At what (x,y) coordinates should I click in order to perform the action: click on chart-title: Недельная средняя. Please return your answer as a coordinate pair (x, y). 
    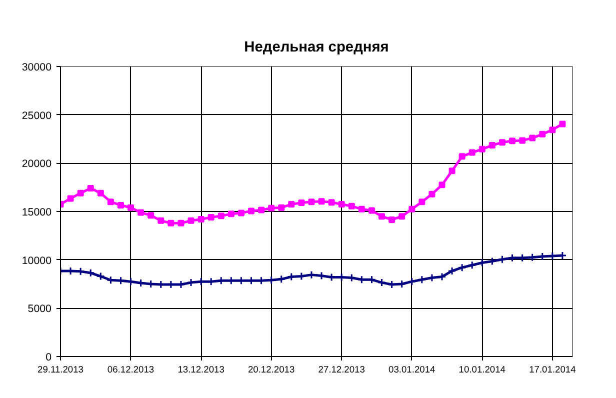
    Looking at the image, I should click on (316, 48).